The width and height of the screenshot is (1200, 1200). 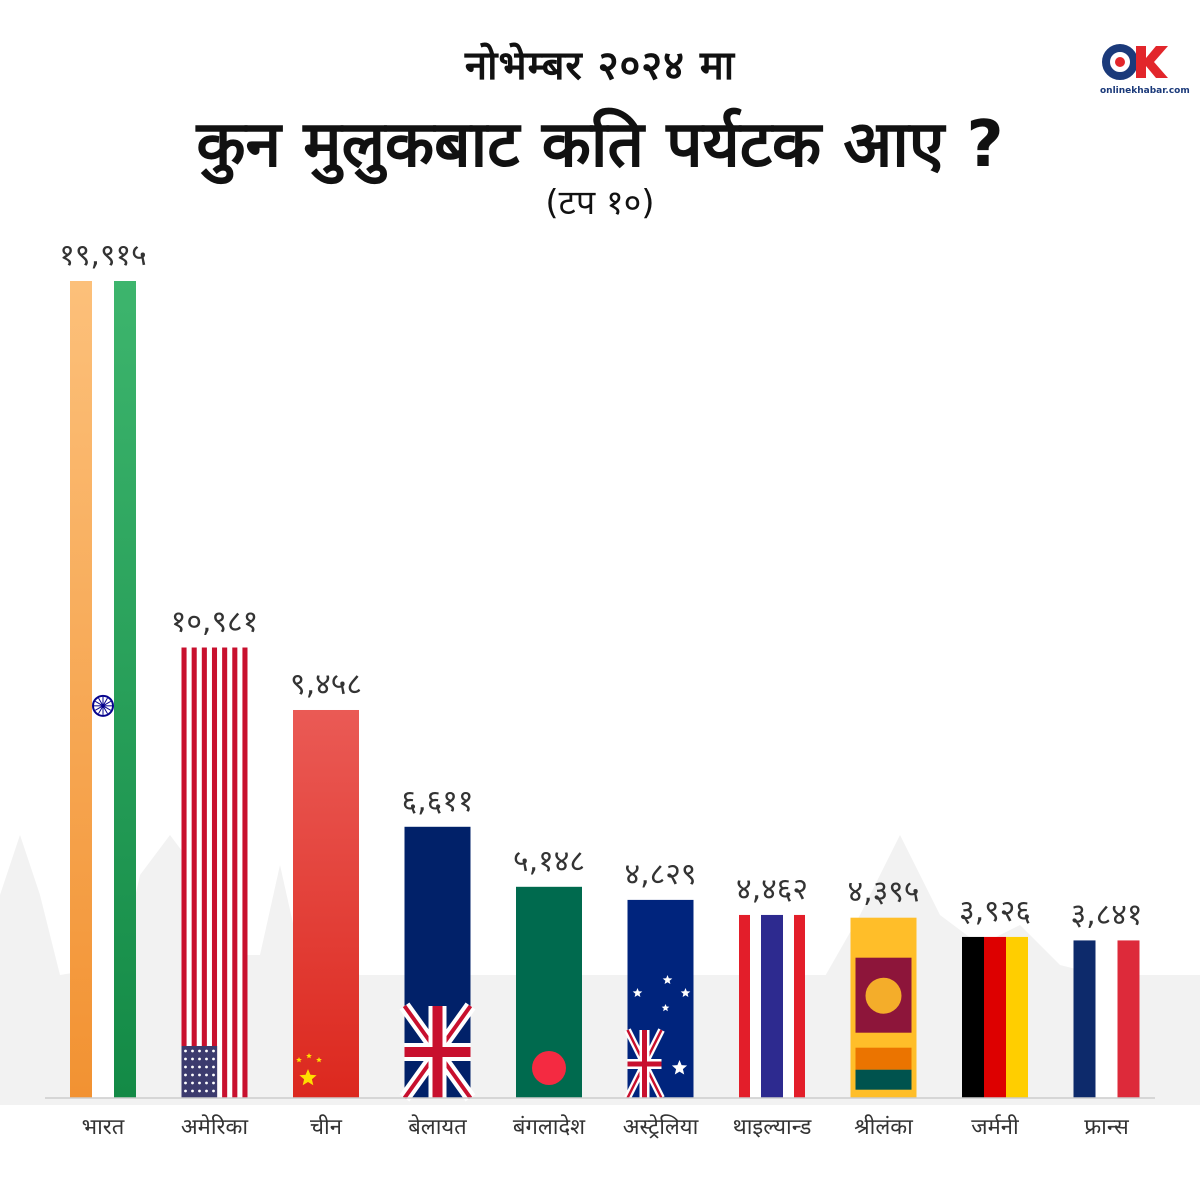 What do you see at coordinates (215, 1127) in the screenshot?
I see `category-label: अमेरिका` at bounding box center [215, 1127].